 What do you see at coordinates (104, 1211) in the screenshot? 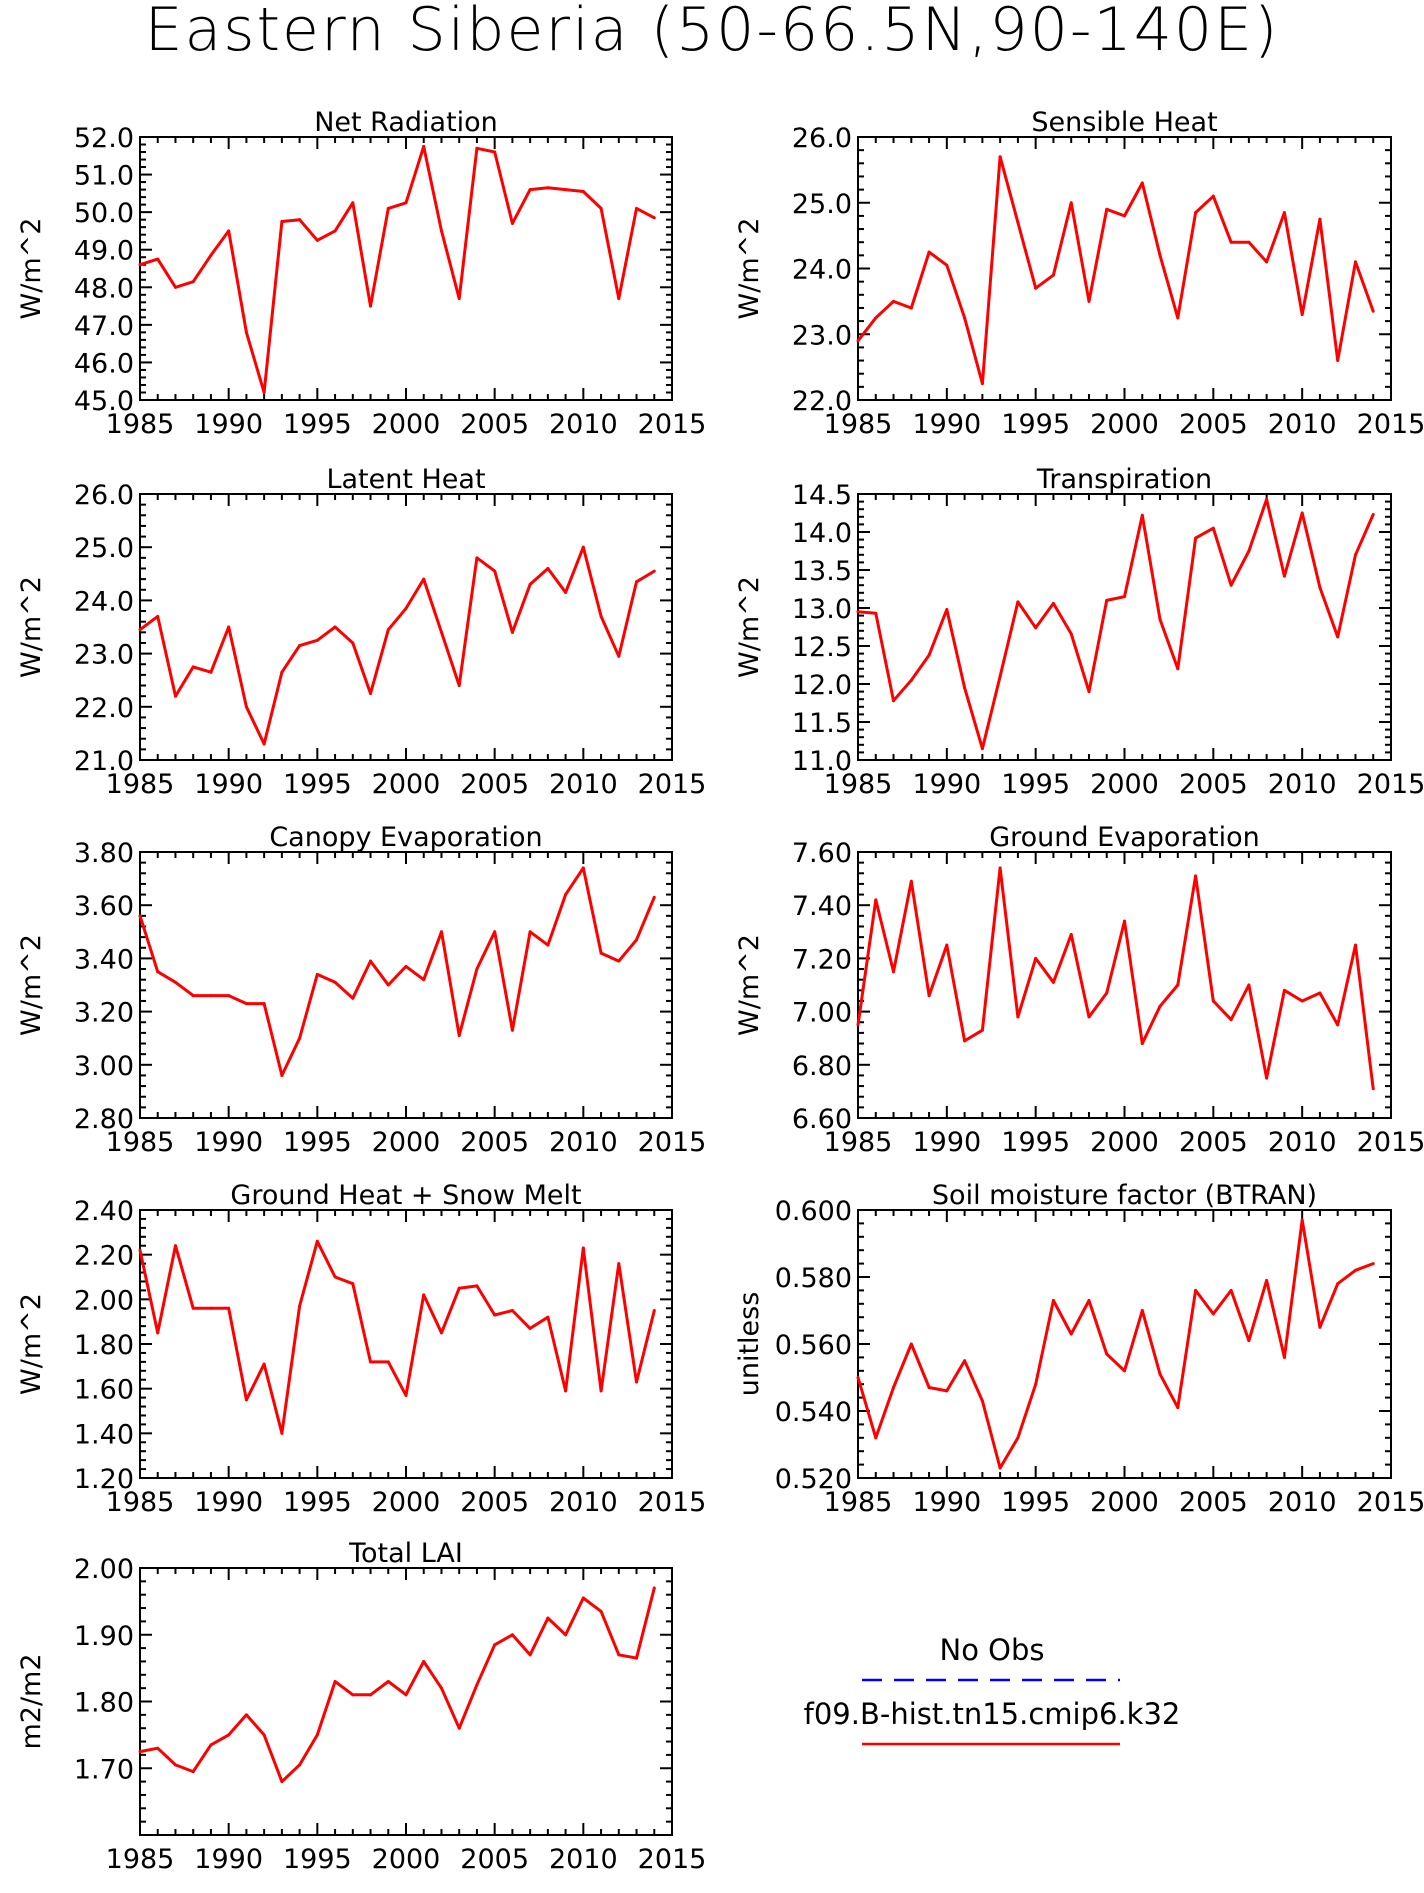
I see `y-tick-label: 2.40` at bounding box center [104, 1211].